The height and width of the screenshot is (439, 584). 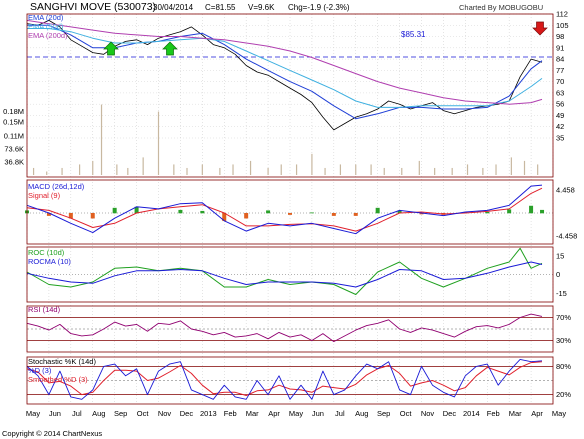 I want to click on stoch-k-line, so click(x=284, y=379).